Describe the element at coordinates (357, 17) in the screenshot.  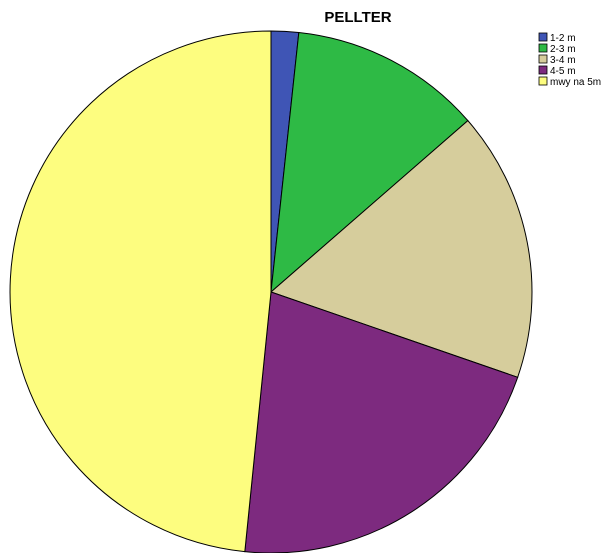
I see `chart-title: PELLTER` at that location.